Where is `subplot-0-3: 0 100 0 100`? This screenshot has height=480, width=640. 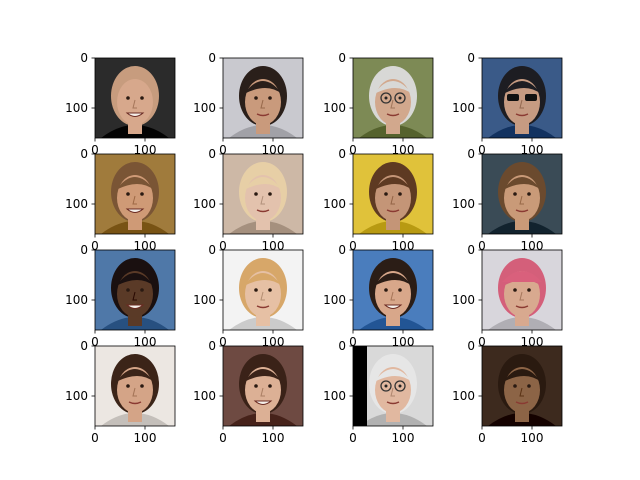 subplot-0-3: 0 100 0 100 is located at coordinates (507, 104).